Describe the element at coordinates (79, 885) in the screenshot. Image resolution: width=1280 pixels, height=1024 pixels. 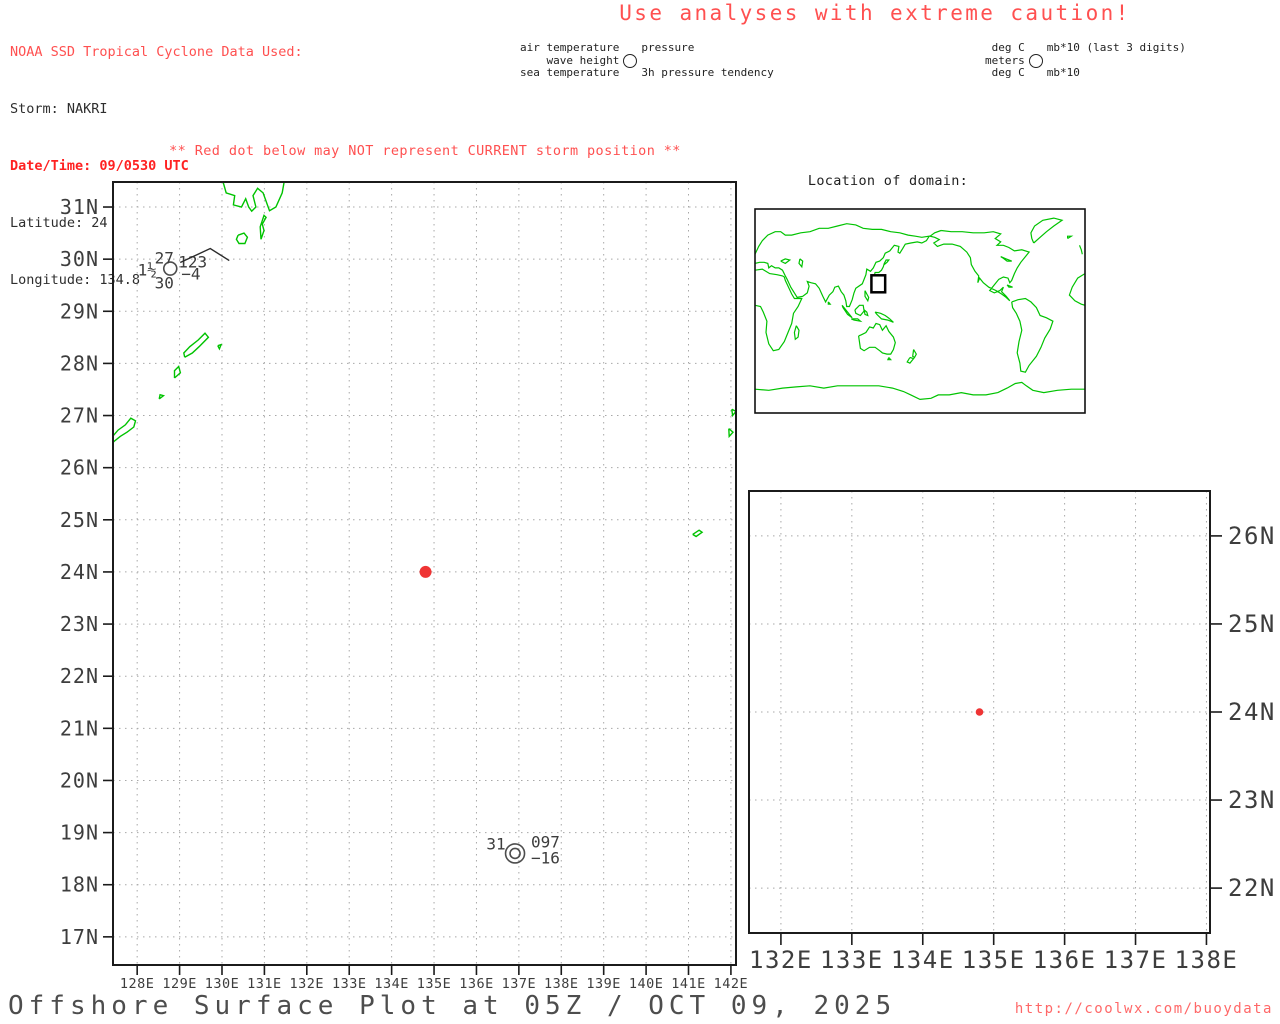
I see `y-tick-label: 18N` at that location.